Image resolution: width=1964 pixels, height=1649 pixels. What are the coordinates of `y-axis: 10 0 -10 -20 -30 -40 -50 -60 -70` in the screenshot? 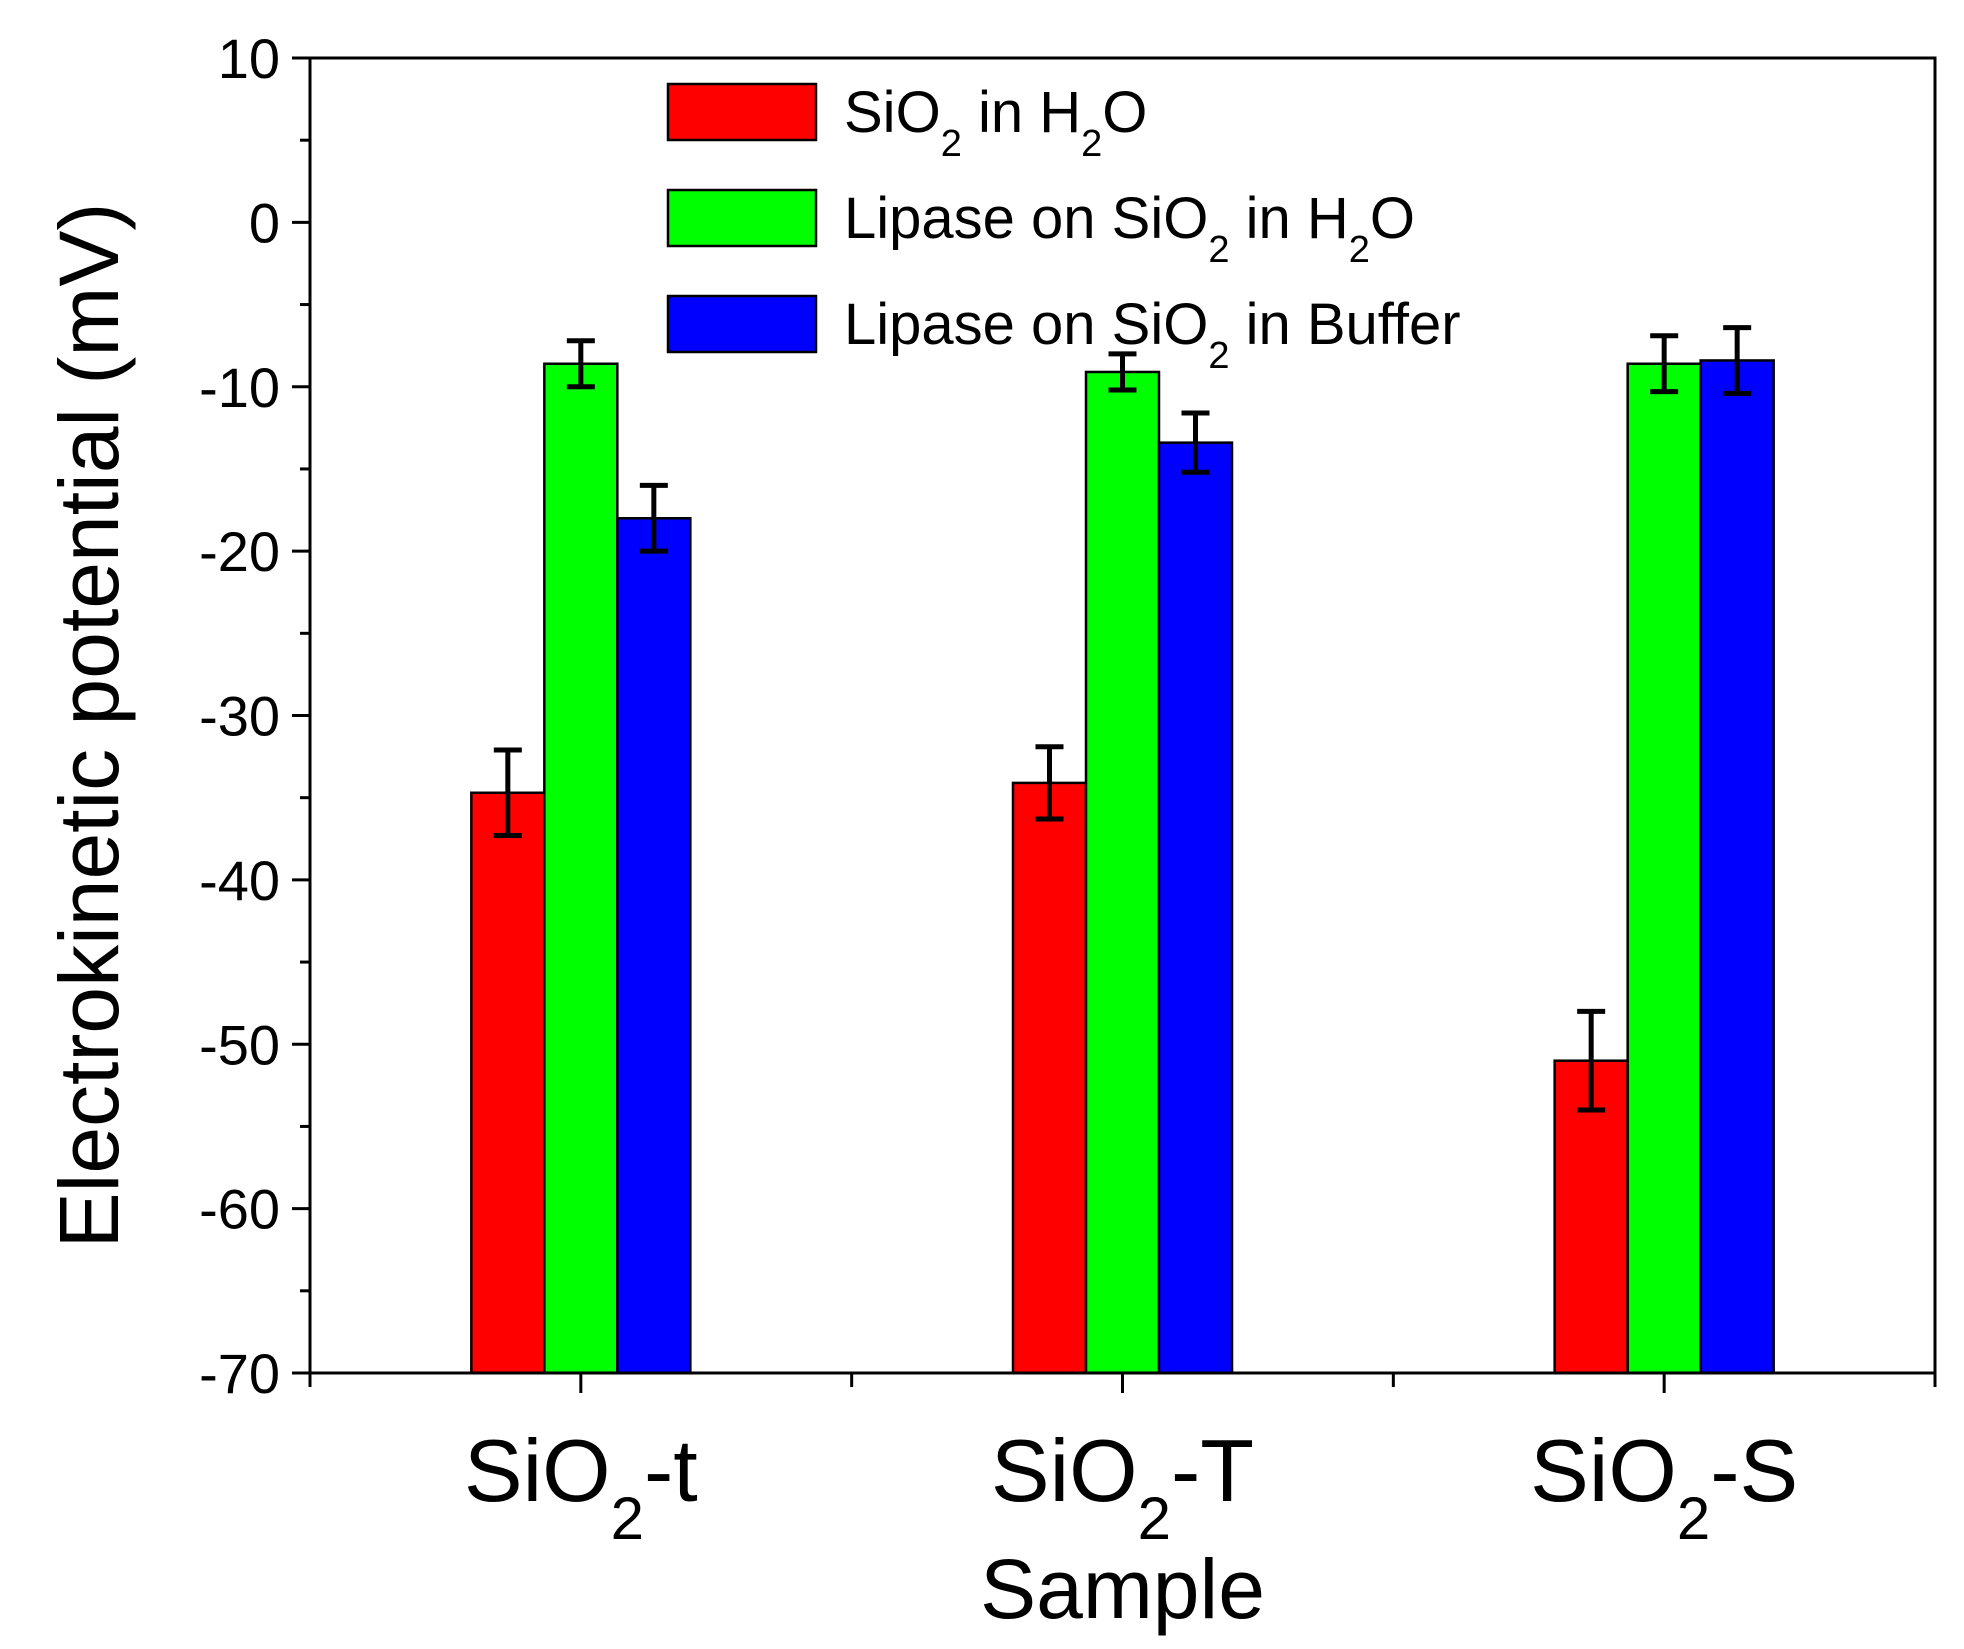 It's located at (254, 716).